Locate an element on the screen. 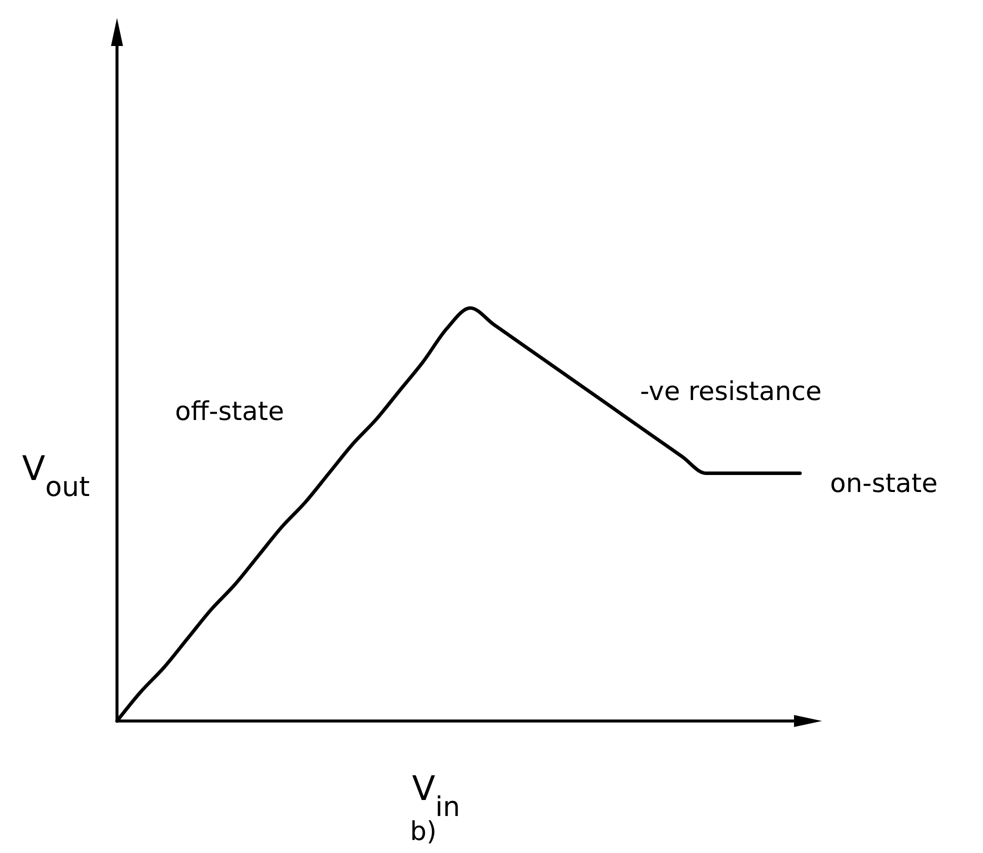 The image size is (983, 853). y-axis-title: V$_{out}$ is located at coordinates (56, 475).